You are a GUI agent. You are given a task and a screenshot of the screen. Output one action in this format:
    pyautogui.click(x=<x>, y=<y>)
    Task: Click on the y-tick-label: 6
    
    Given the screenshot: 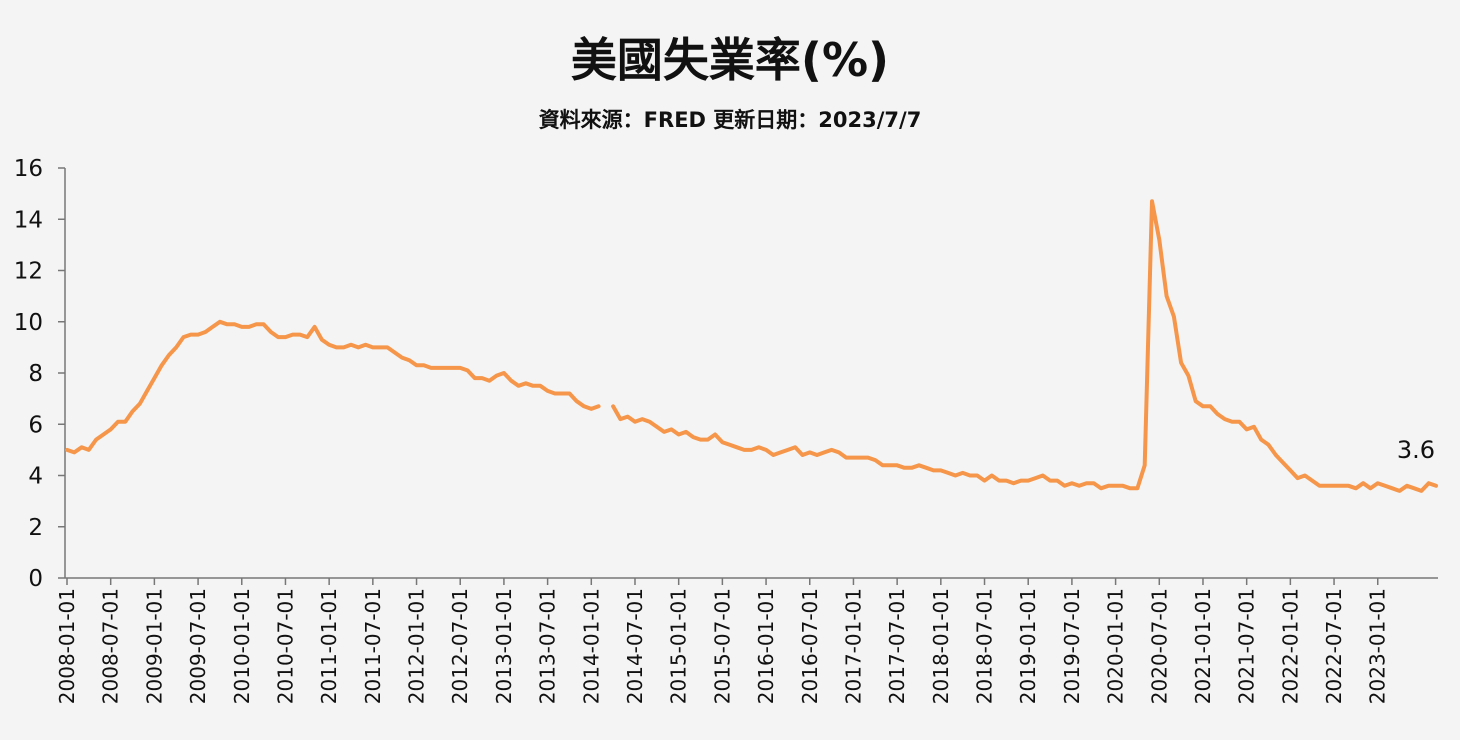 What is the action you would take?
    pyautogui.click(x=35, y=425)
    